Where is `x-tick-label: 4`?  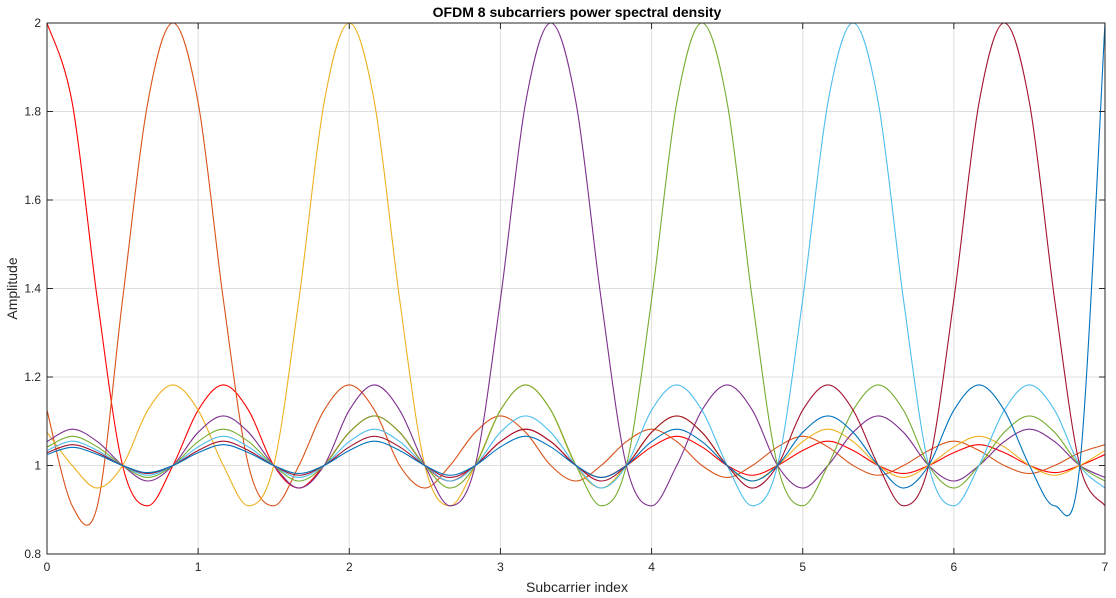 x-tick-label: 4 is located at coordinates (651, 567).